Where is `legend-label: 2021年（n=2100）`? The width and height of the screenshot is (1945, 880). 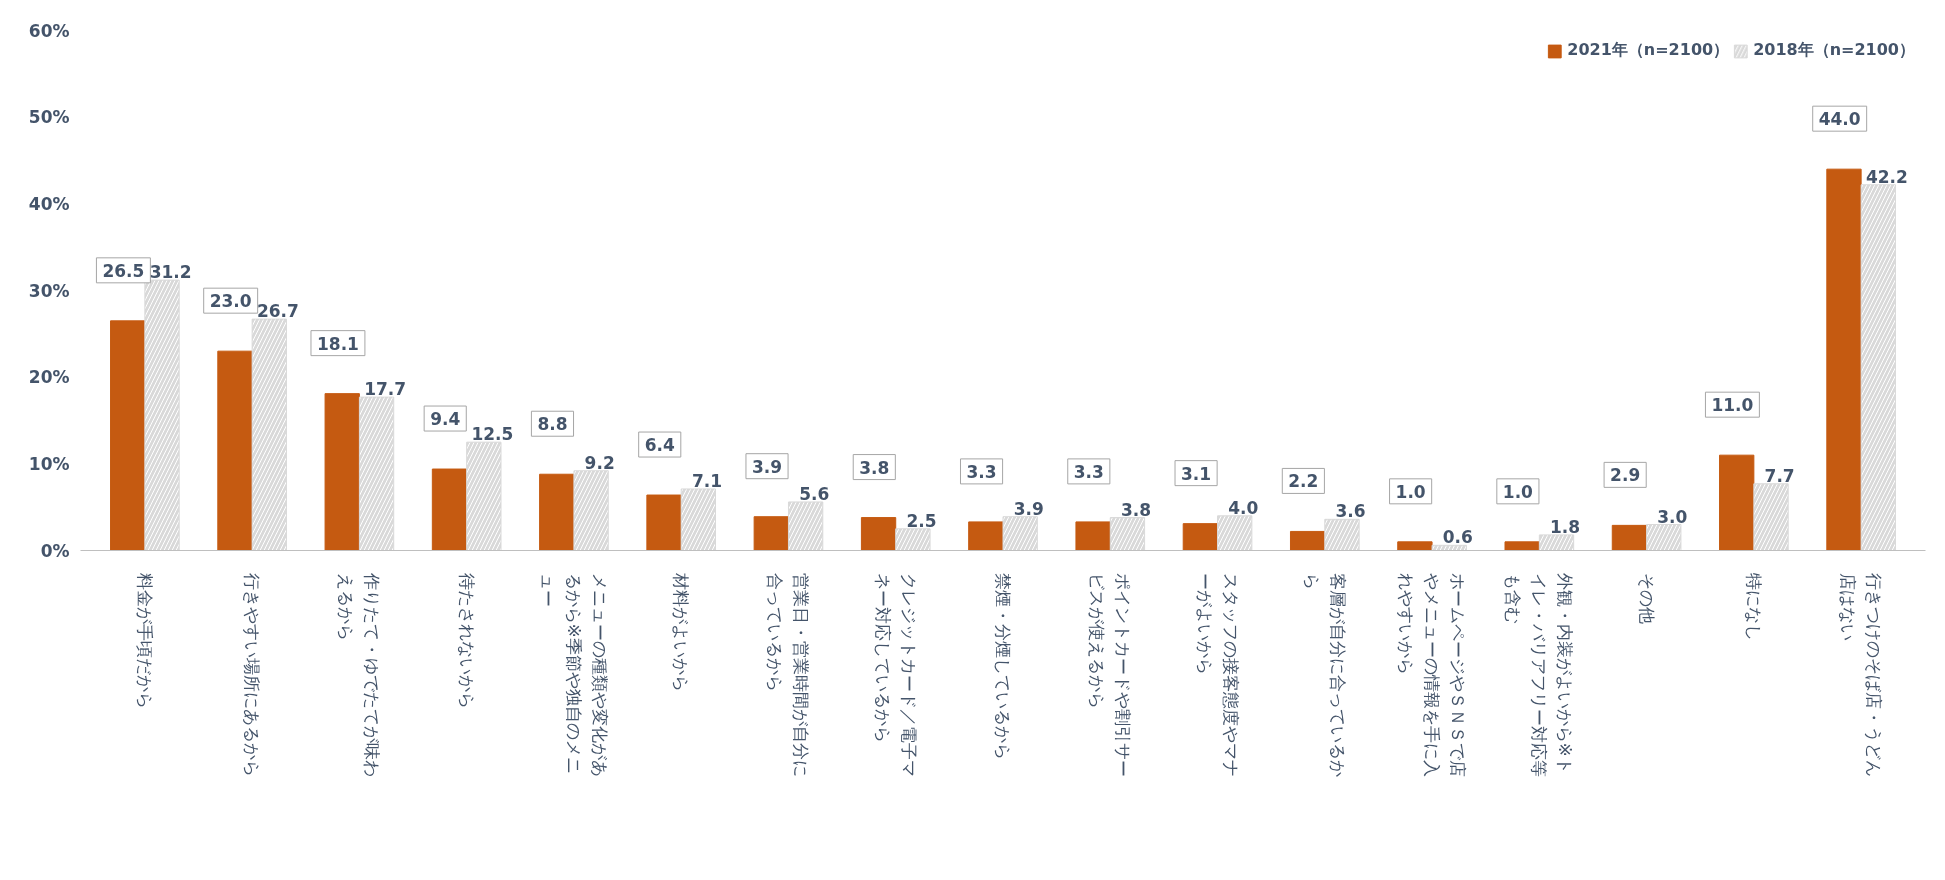
legend-label: 2021年（n=2100） is located at coordinates (1648, 50).